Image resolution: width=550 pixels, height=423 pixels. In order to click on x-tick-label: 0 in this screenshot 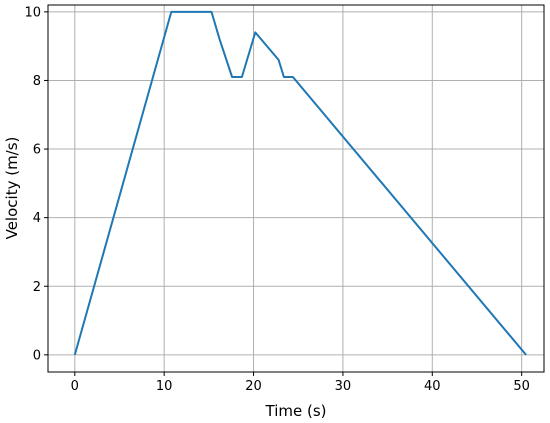, I will do `click(75, 386)`.